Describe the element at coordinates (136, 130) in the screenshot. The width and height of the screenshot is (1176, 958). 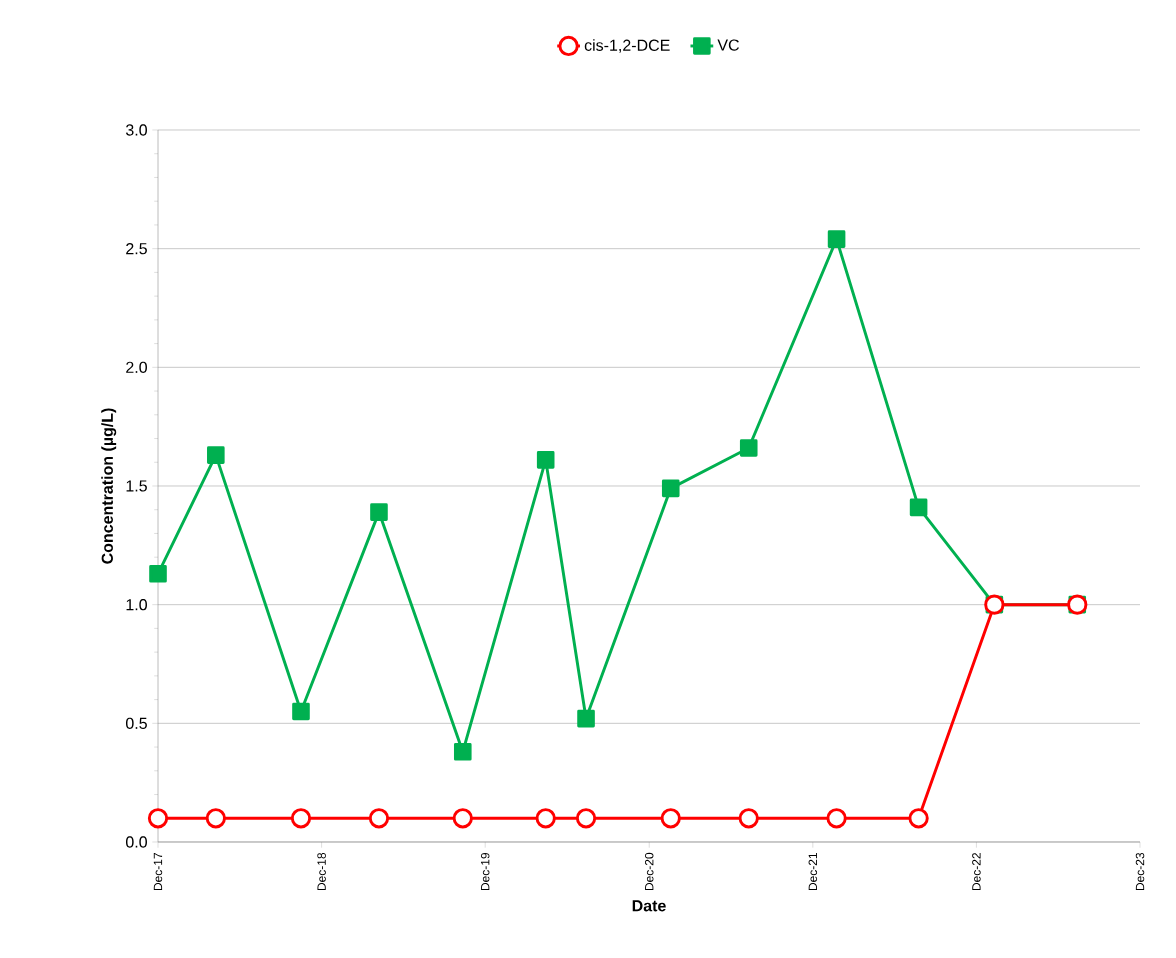
I see `y-tick-label: 3.0` at that location.